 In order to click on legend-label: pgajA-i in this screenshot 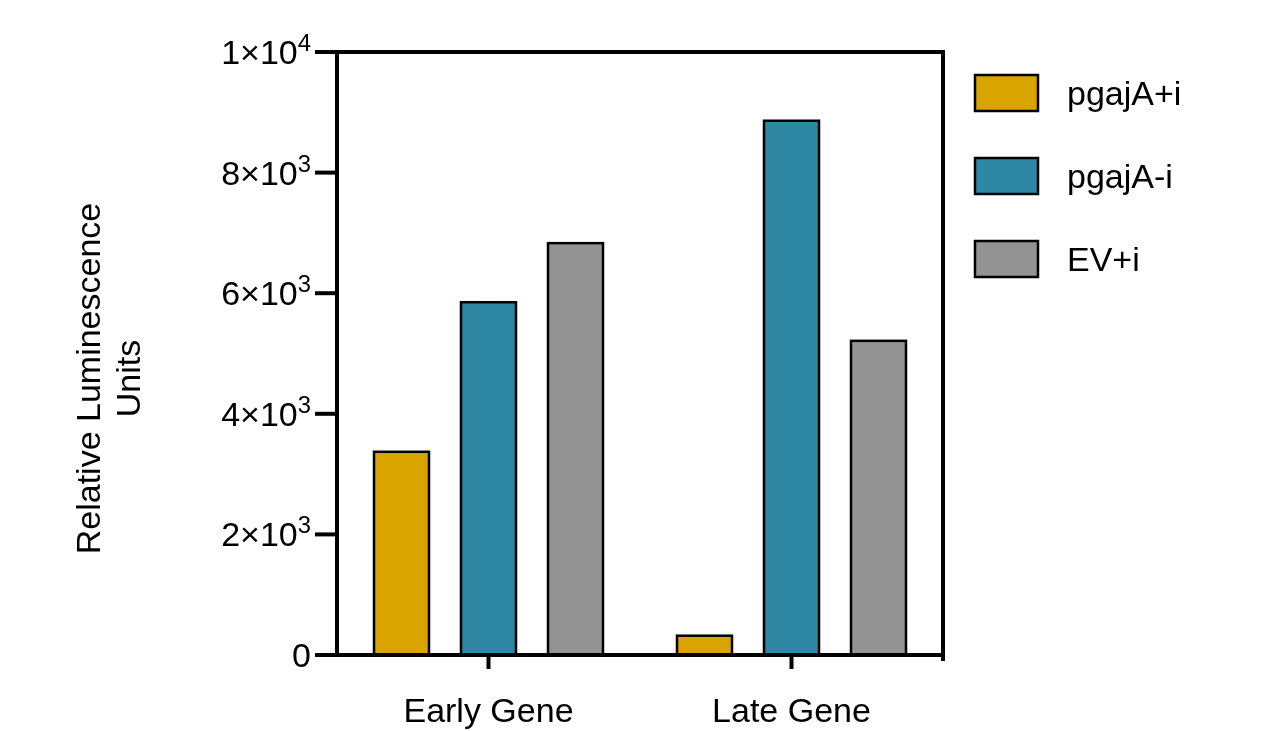, I will do `click(1120, 176)`.